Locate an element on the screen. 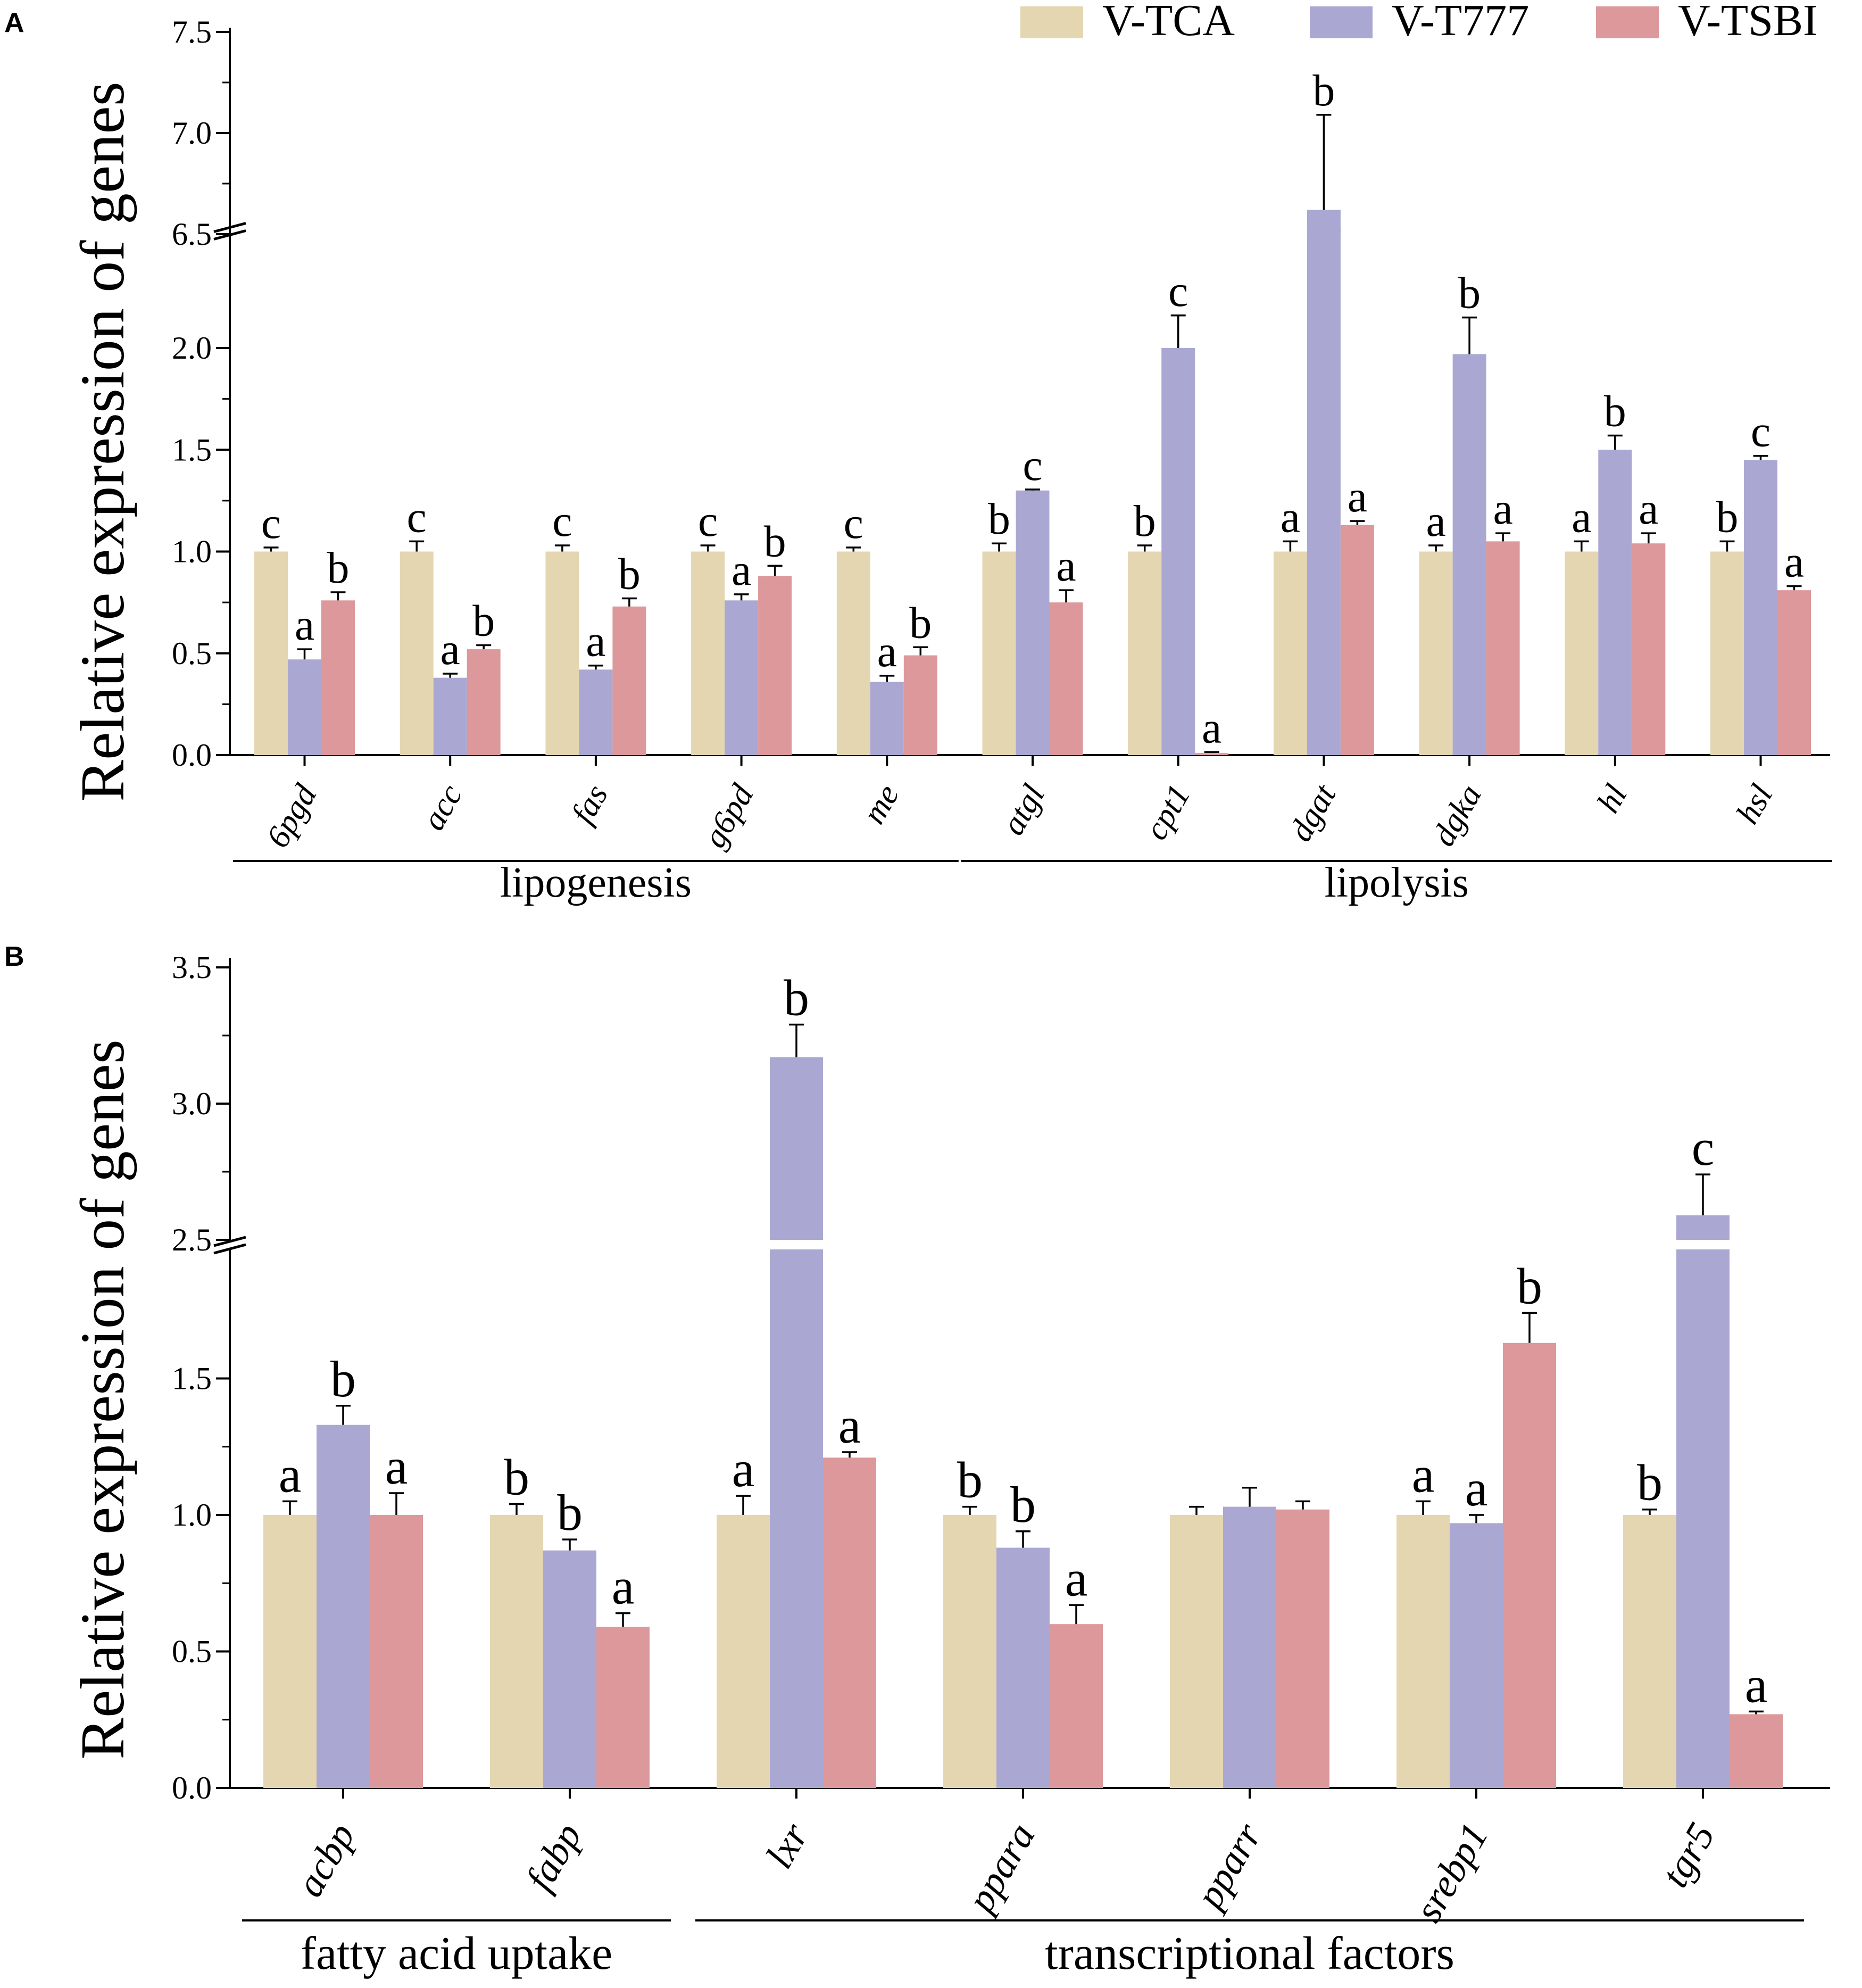 This screenshot has height=1988, width=1862. axis-break-mark is located at coordinates (229, 227).